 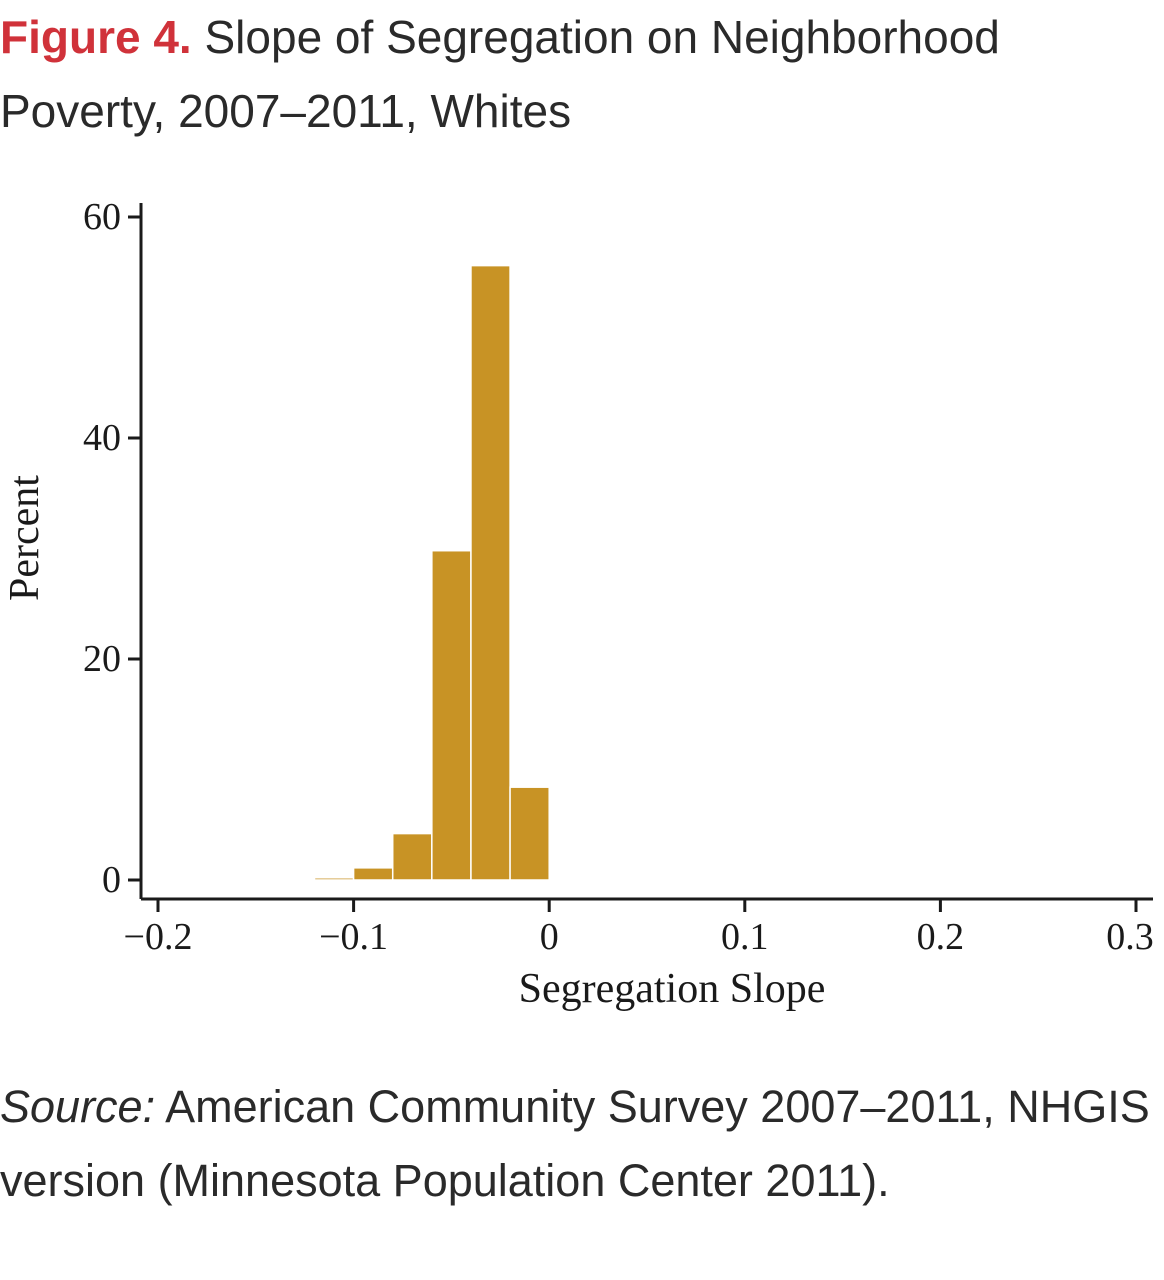 I want to click on y-tick-label: 20, so click(x=102, y=659).